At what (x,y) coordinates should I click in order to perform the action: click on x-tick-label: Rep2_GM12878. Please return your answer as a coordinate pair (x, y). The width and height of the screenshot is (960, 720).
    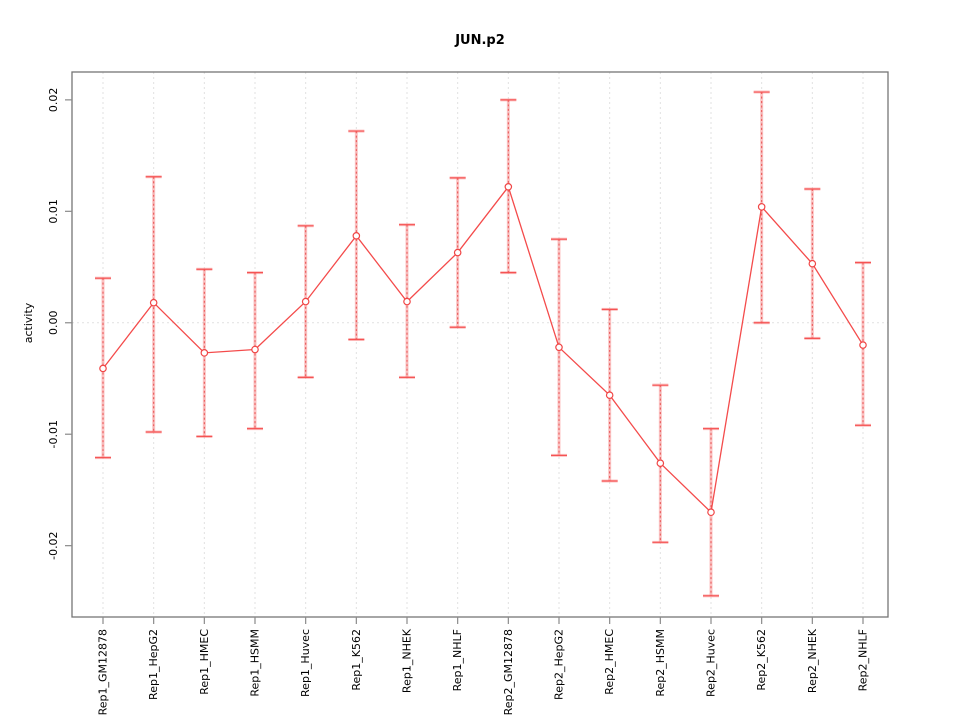
    Looking at the image, I should click on (508, 672).